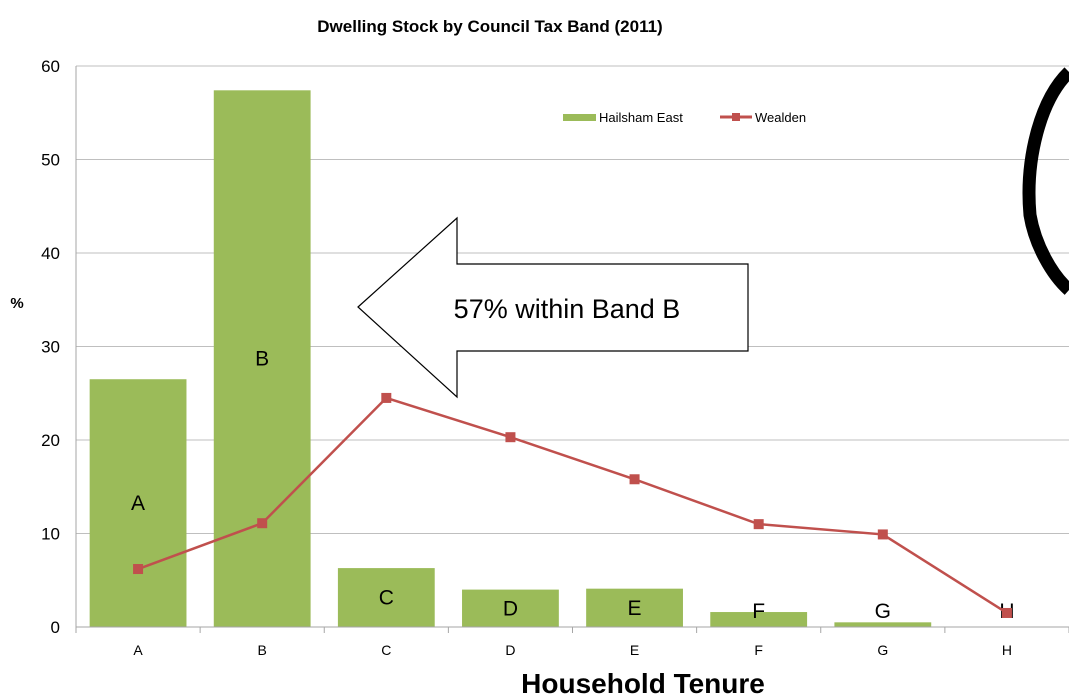 The height and width of the screenshot is (698, 1069). Describe the element at coordinates (50, 253) in the screenshot. I see `y-tick-label: 40` at that location.